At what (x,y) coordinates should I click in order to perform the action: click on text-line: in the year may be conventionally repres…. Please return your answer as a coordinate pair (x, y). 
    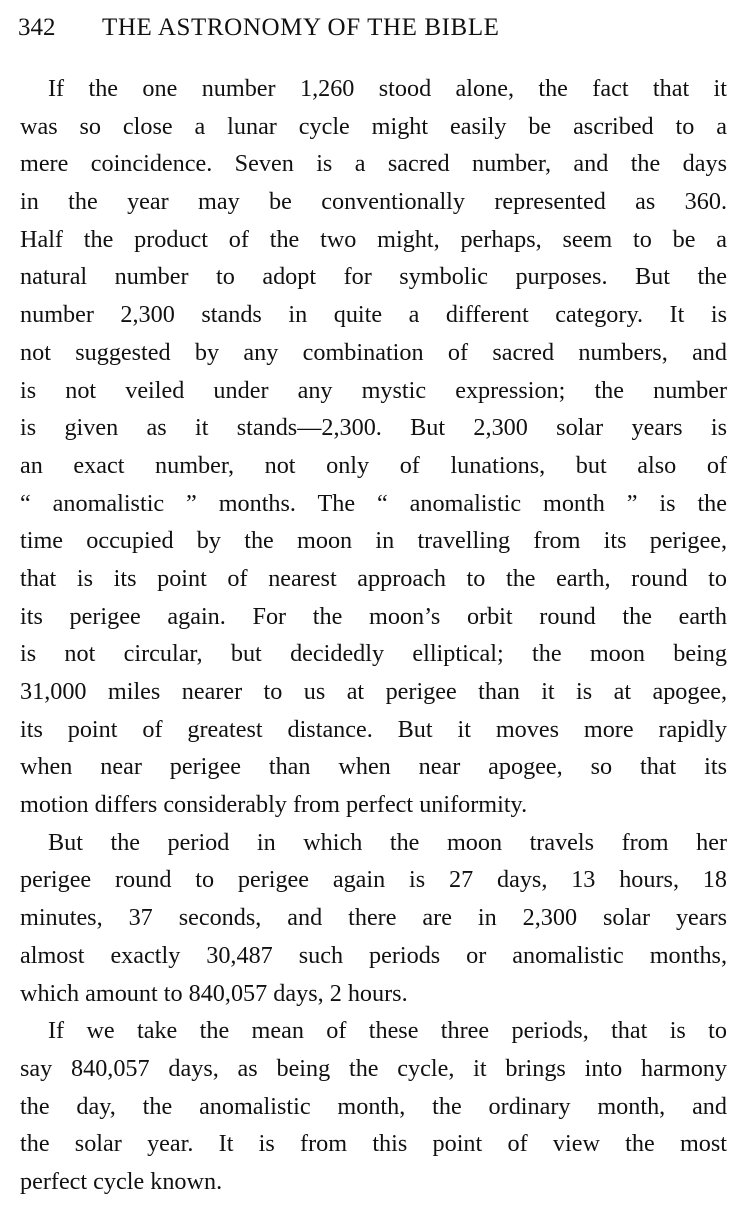
    Looking at the image, I should click on (373, 202).